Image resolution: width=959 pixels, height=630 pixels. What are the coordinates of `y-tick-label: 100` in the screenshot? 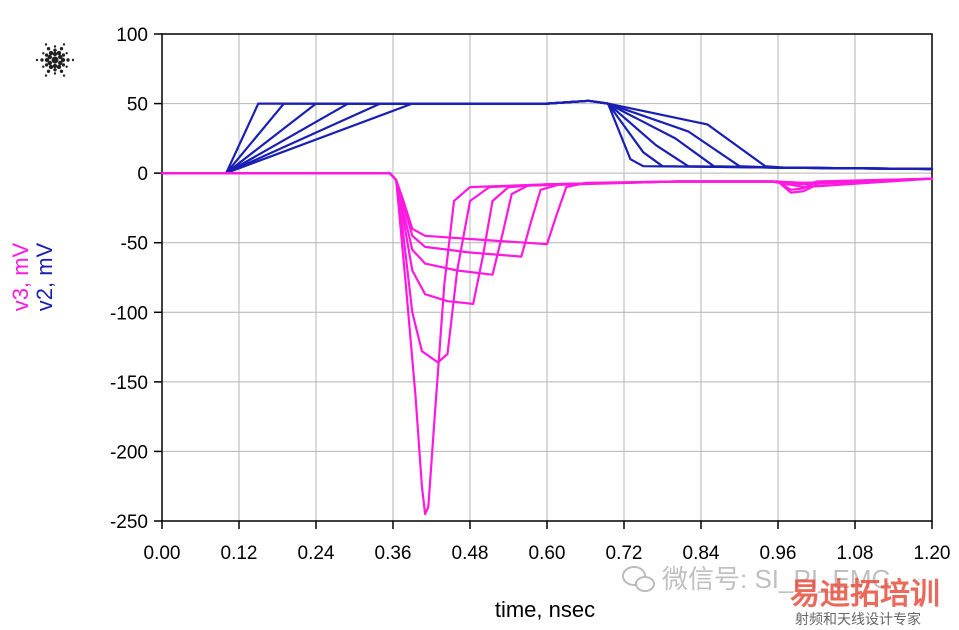 It's located at (132, 35).